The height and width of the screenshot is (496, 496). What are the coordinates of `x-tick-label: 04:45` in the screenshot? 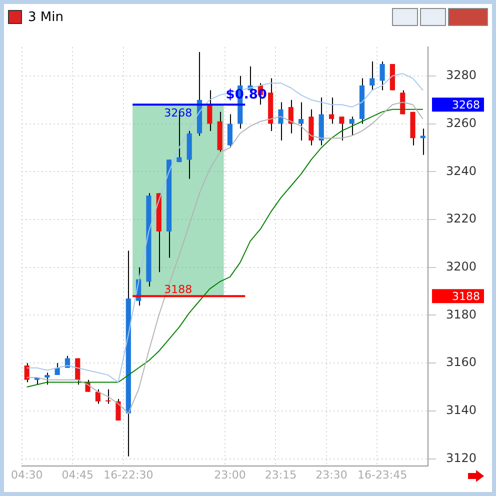 It's located at (78, 475).